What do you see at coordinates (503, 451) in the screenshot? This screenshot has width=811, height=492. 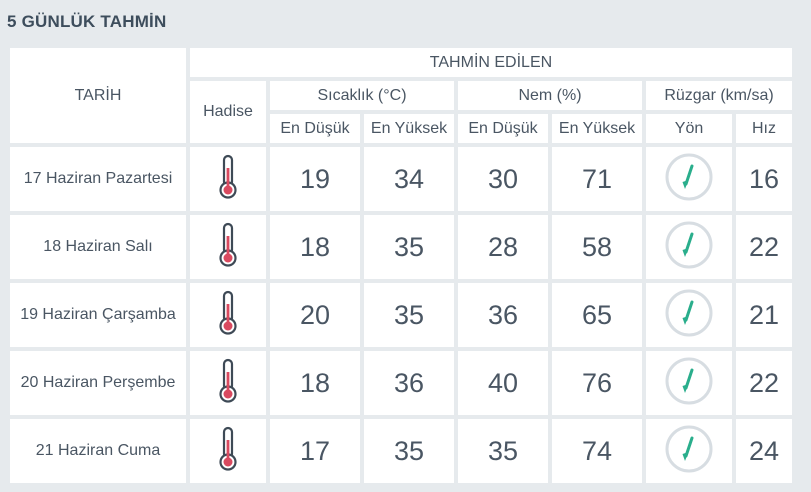 I see `hum-min-value: 35` at bounding box center [503, 451].